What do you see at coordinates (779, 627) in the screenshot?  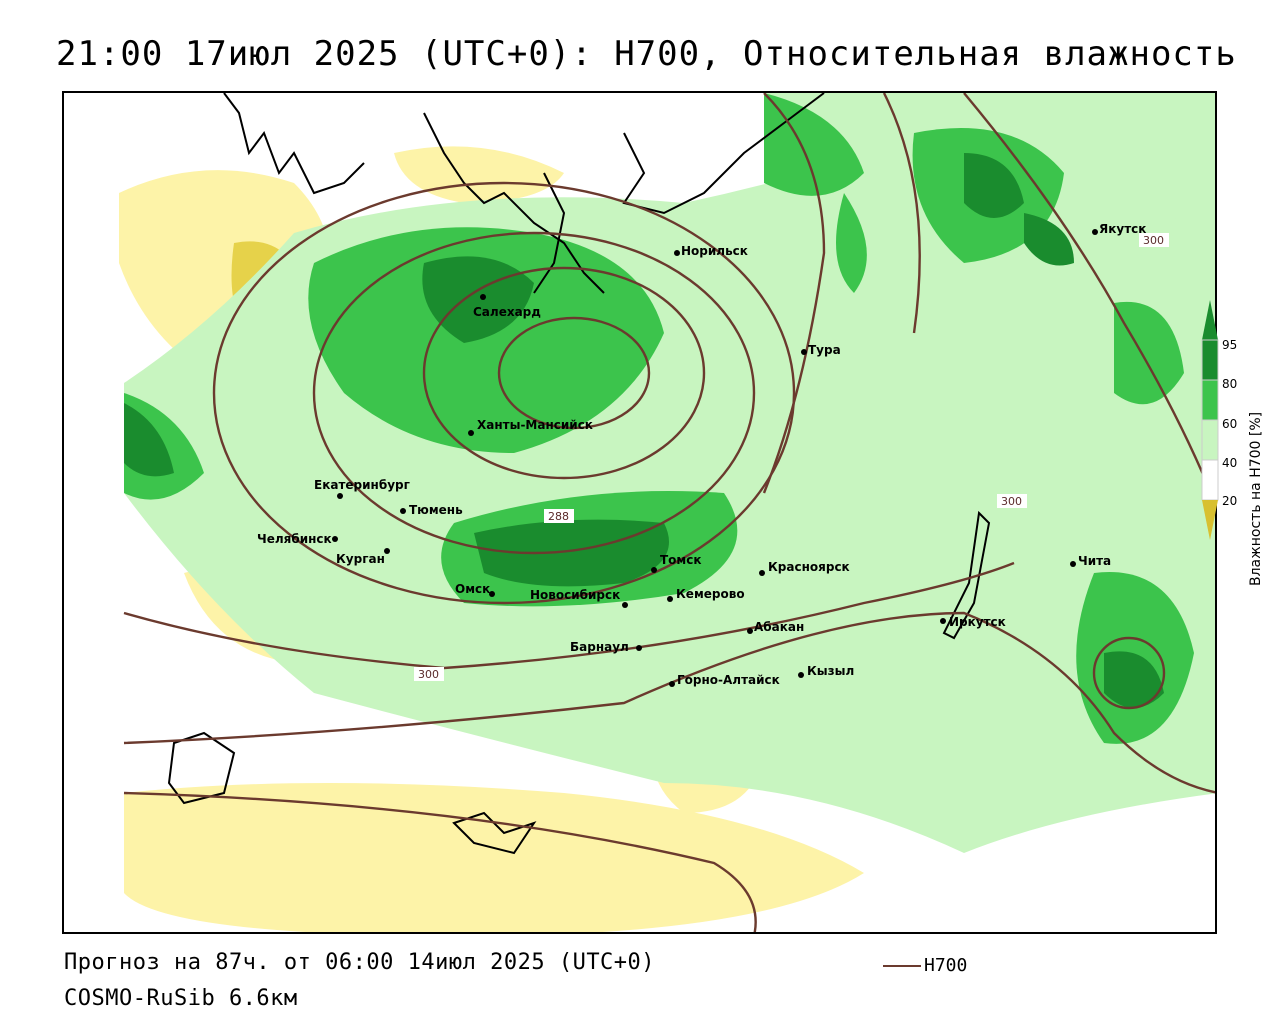 I see `city-label: Абакан` at bounding box center [779, 627].